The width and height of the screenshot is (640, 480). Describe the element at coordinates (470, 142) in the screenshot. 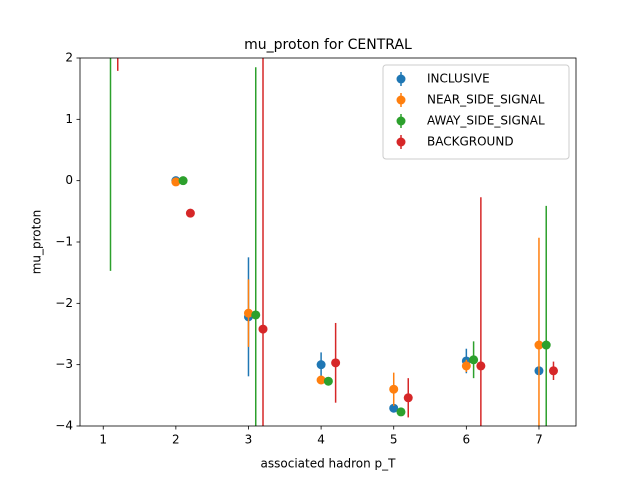

I see `legend-label: BACKGROUND` at that location.